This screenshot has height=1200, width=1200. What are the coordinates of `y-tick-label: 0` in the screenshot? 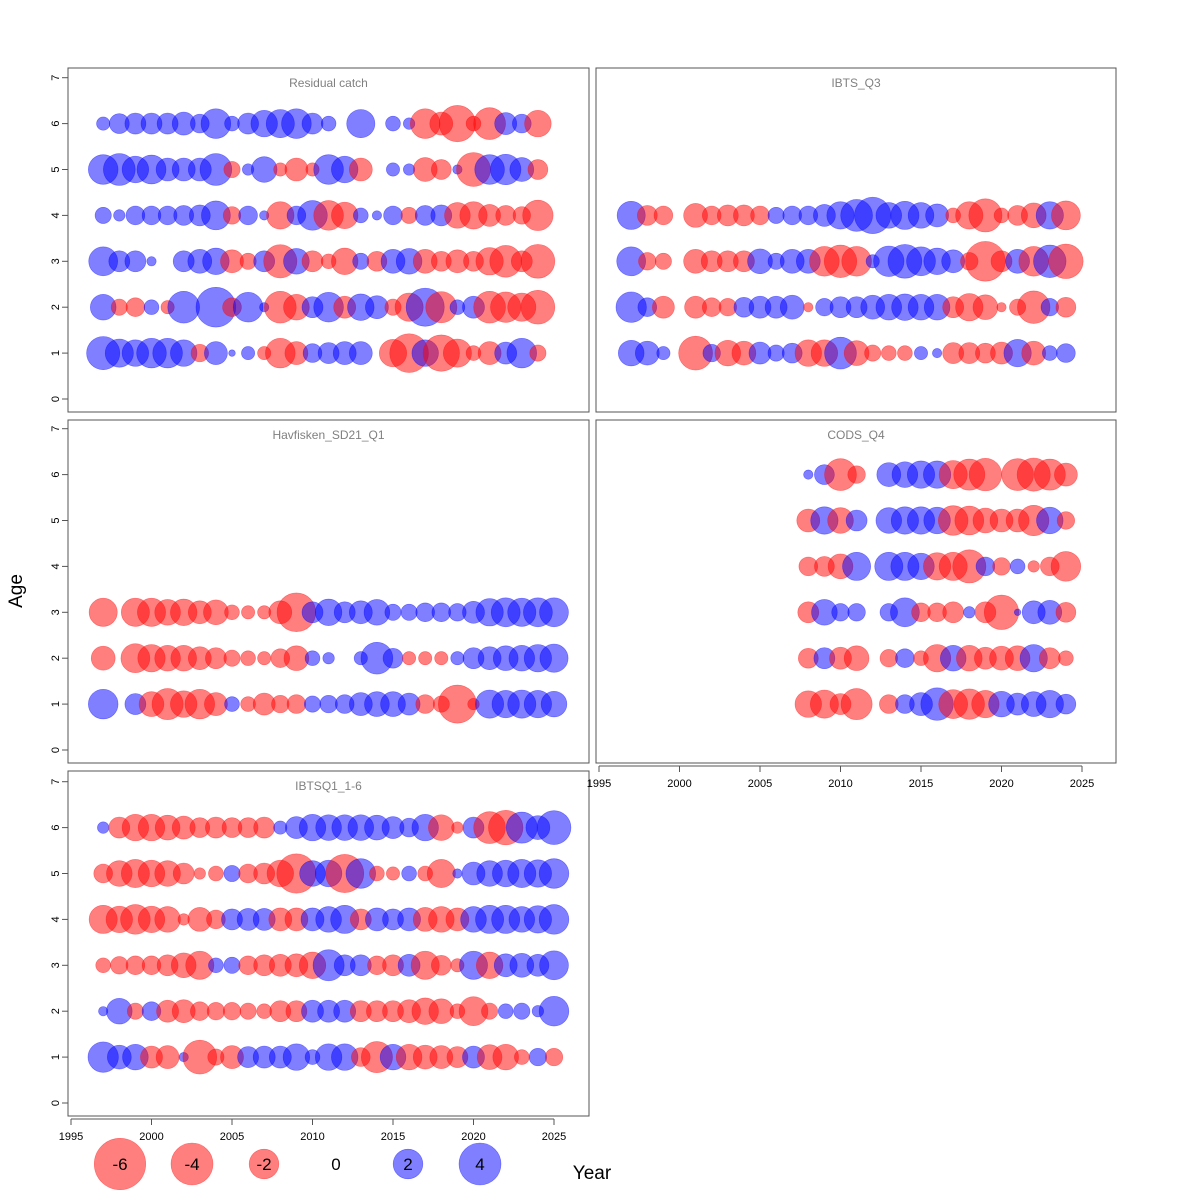 It's located at (56, 750).